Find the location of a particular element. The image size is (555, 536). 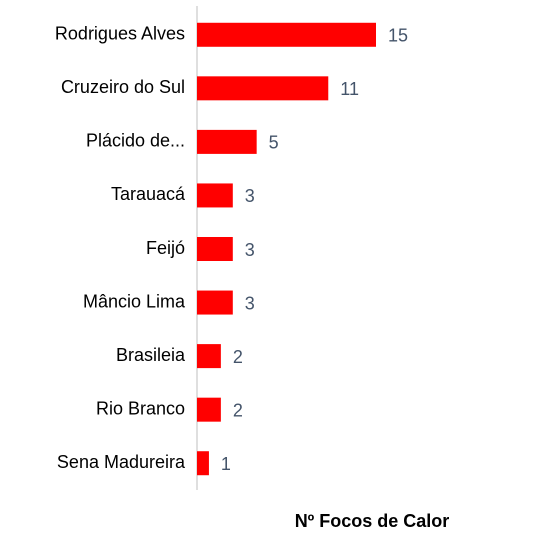

x-axis-title: Nº Focos de Calor is located at coordinates (372, 521).